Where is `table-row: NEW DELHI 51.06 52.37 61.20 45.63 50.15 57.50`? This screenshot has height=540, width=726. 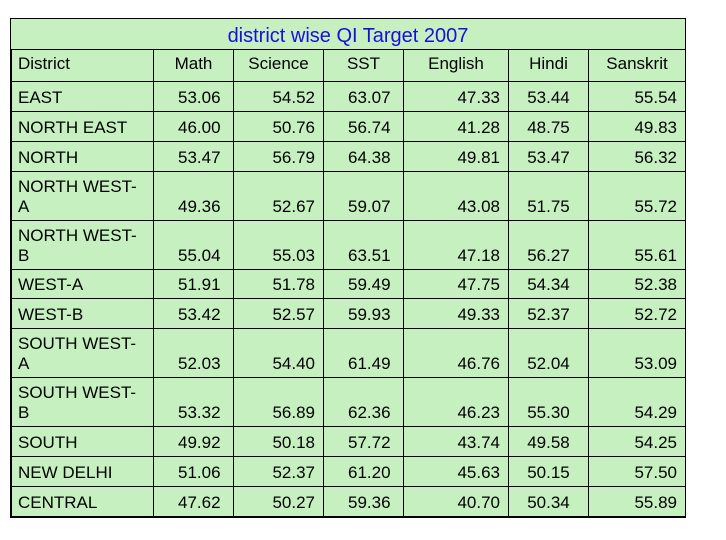
table-row: NEW DELHI 51.06 52.37 61.20 45.63 50.15 57.50 is located at coordinates (348, 472).